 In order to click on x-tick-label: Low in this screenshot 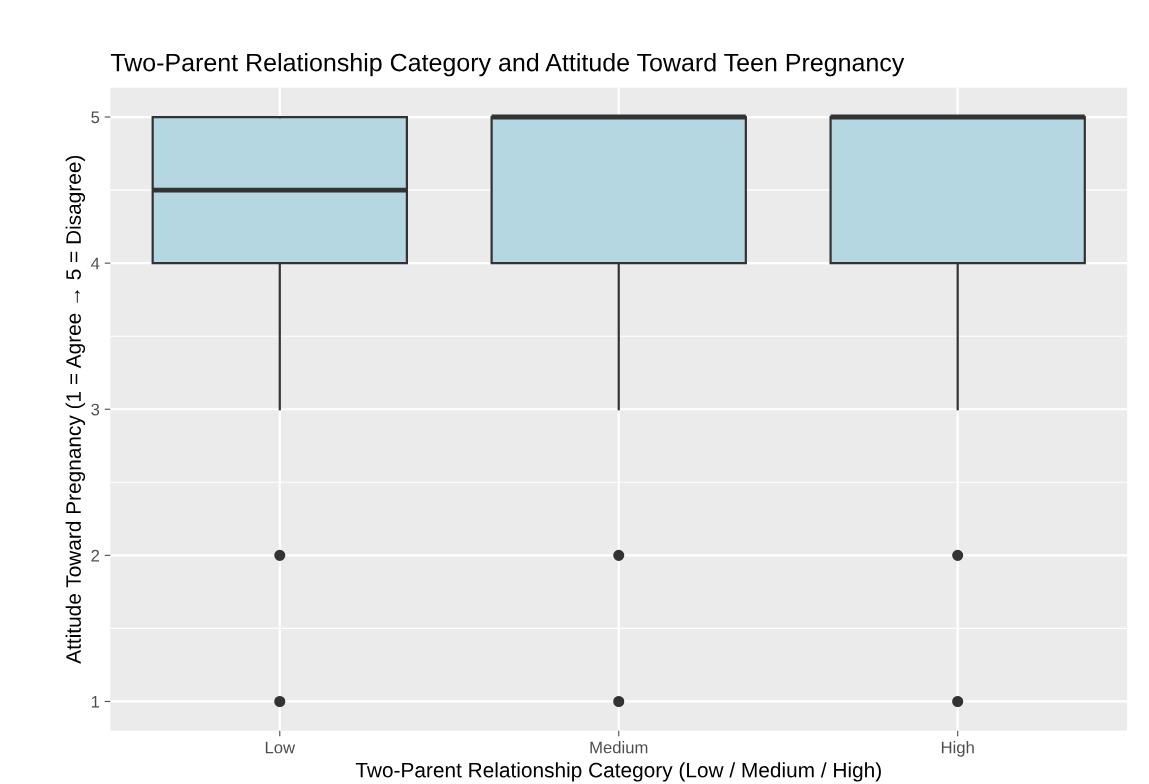, I will do `click(280, 747)`.